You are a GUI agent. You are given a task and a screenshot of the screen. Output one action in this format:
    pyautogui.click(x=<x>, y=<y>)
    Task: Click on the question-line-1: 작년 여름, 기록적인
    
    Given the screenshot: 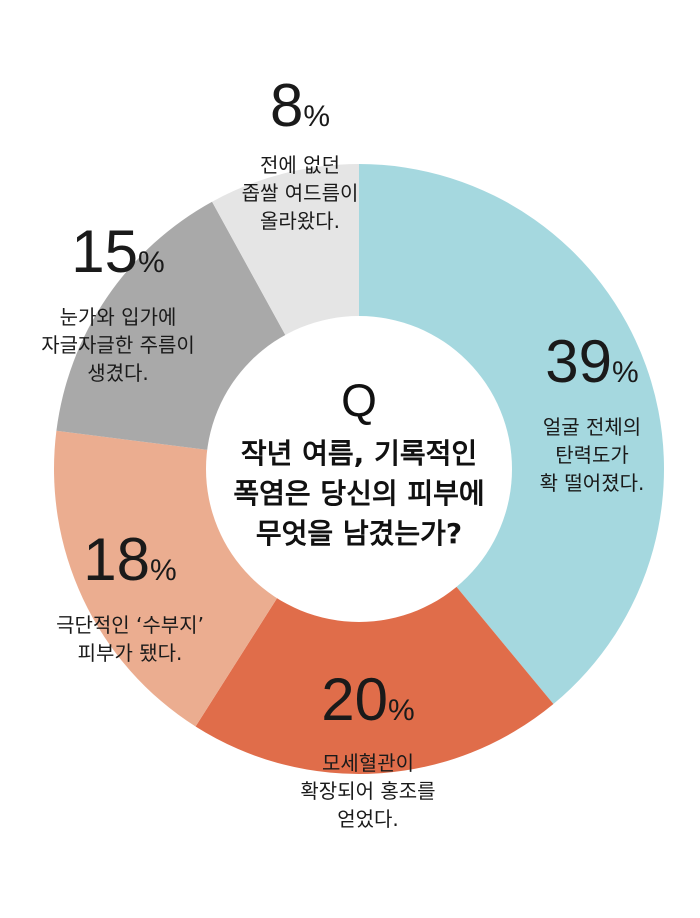 What is the action you would take?
    pyautogui.click(x=359, y=453)
    